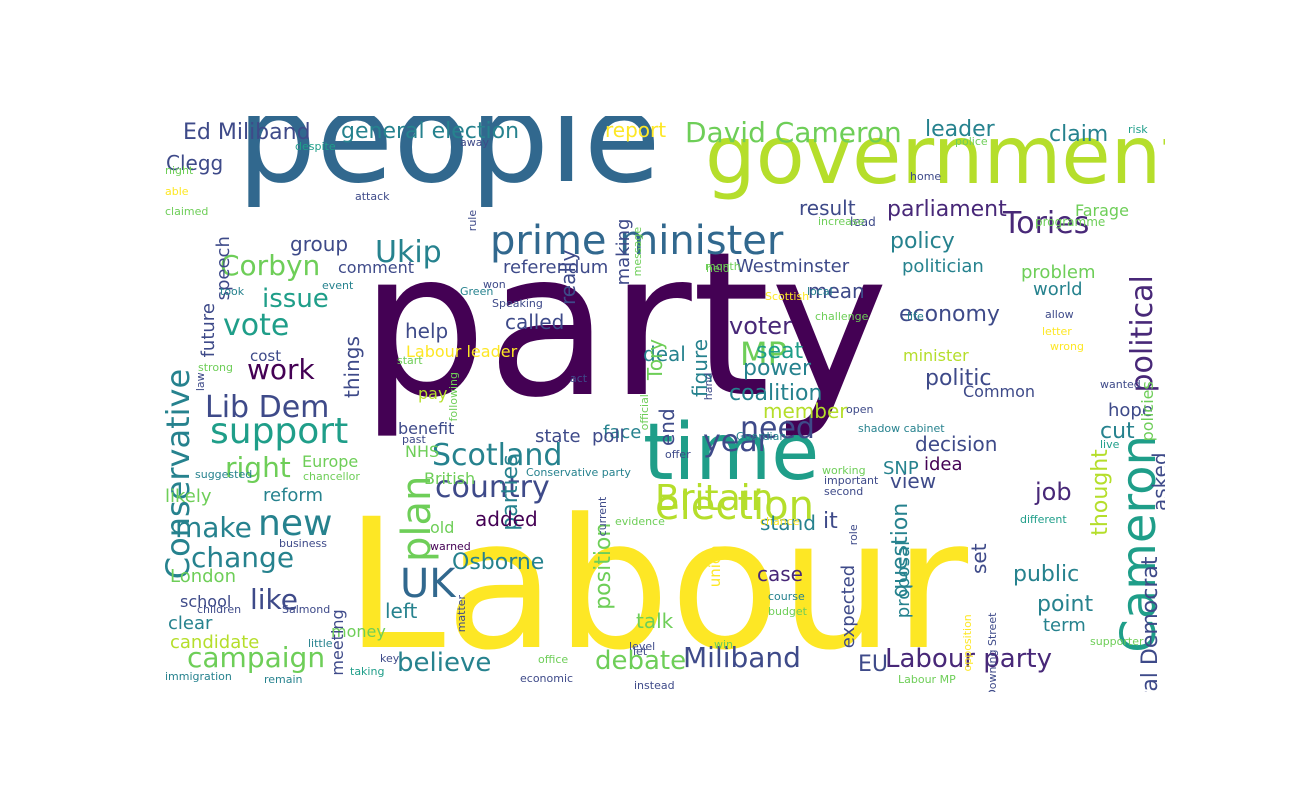  I want to click on word-idea: idea, so click(943, 464).